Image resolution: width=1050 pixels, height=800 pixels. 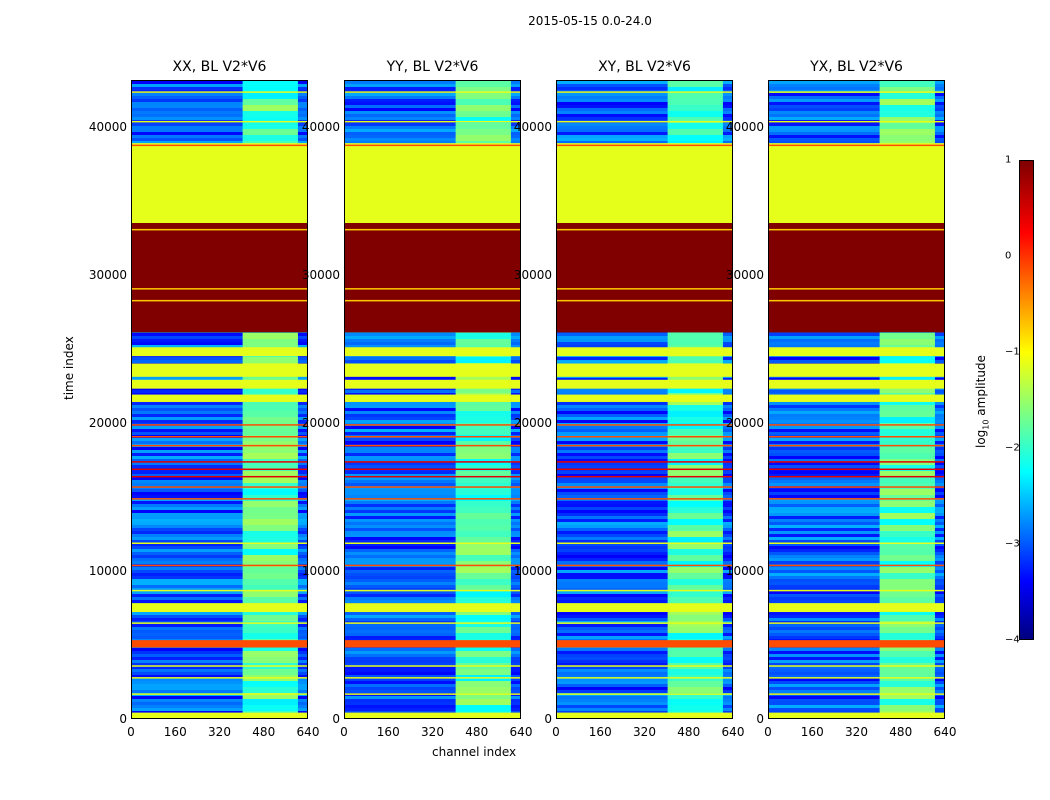 I want to click on heatmap-svg, so click(x=432, y=399).